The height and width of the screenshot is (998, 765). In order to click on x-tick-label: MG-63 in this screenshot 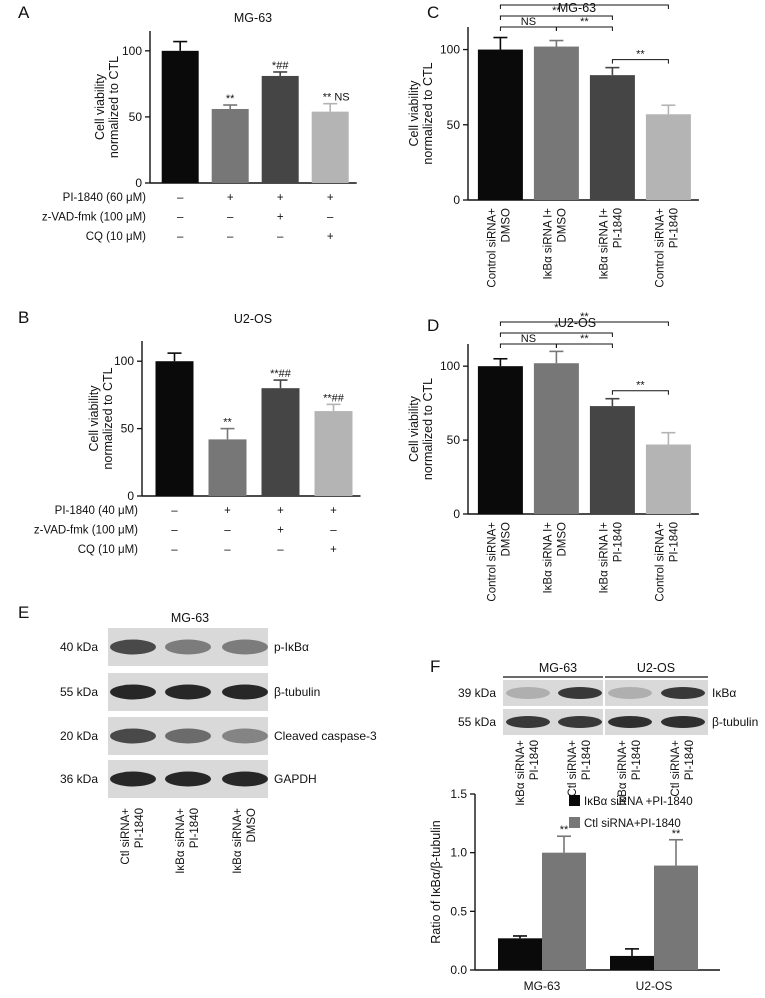, I will do `click(542, 986)`.